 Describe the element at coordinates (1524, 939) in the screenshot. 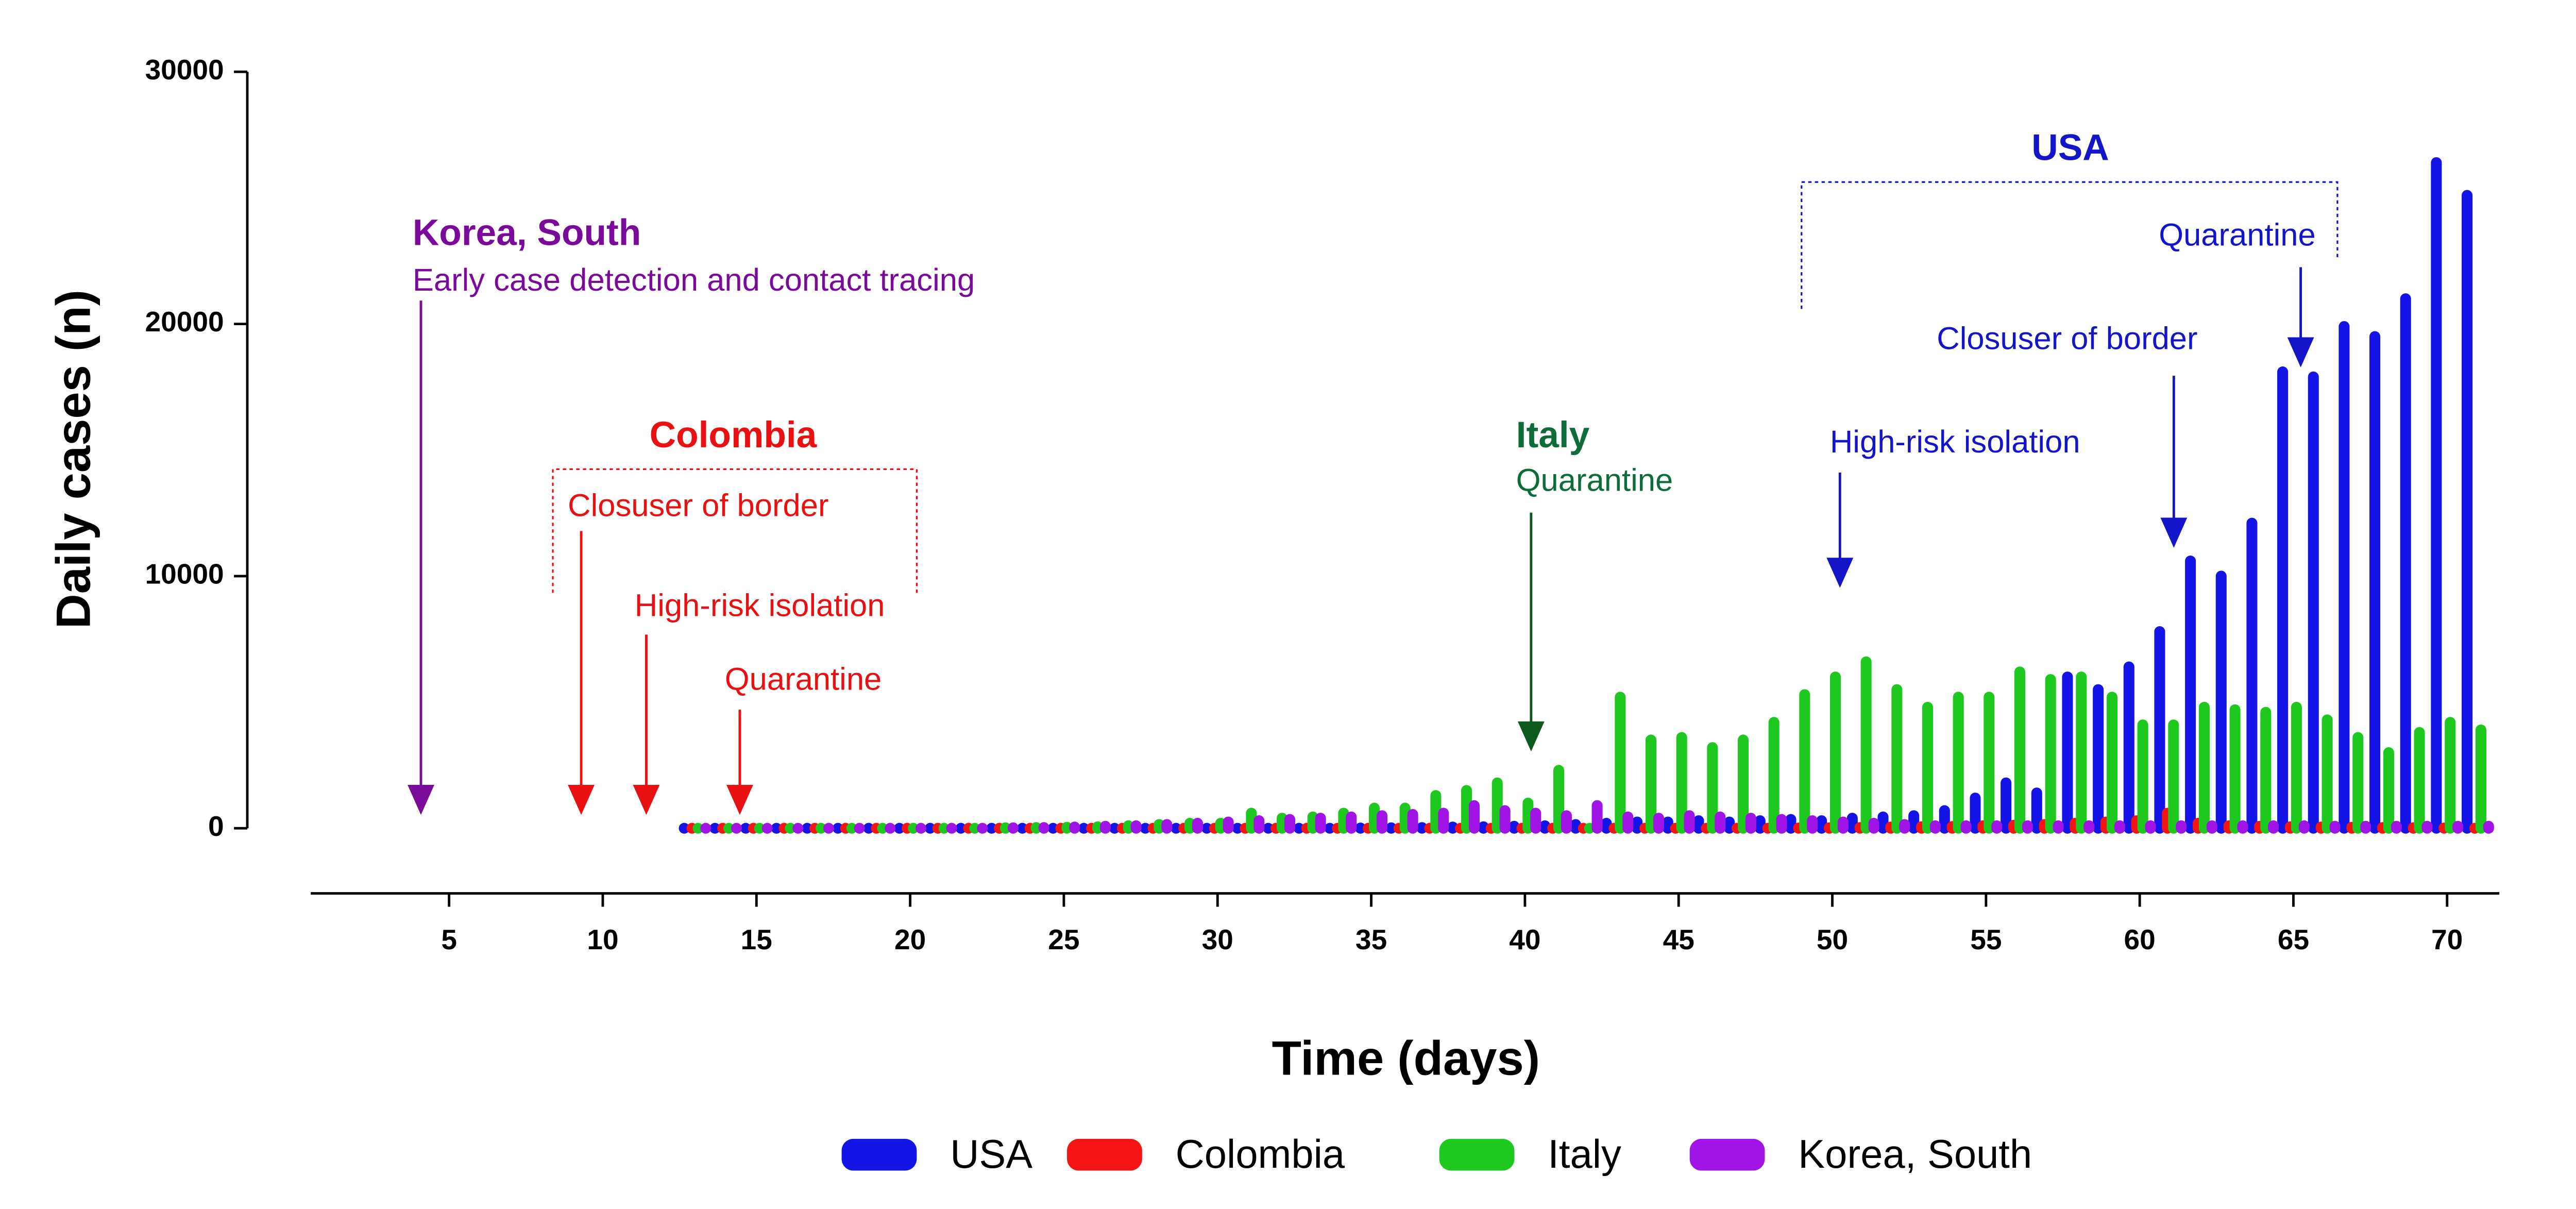

I see `x-tick-label: 40` at that location.